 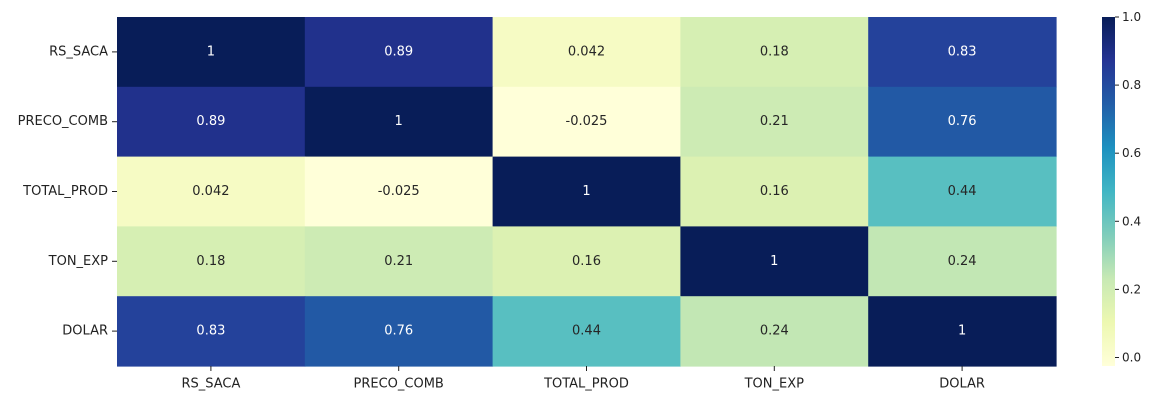 What do you see at coordinates (78, 51) in the screenshot?
I see `row-tick-label: RS_SACA` at bounding box center [78, 51].